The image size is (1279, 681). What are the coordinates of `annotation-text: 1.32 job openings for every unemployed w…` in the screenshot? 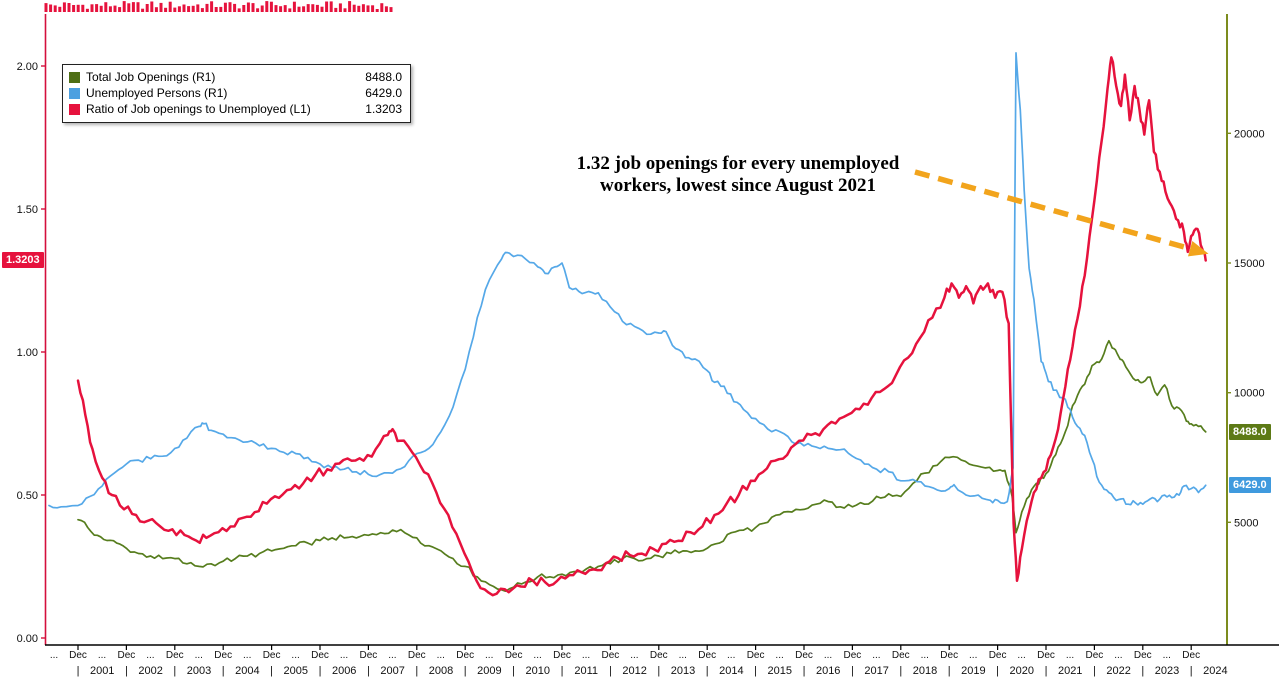 It's located at (738, 175).